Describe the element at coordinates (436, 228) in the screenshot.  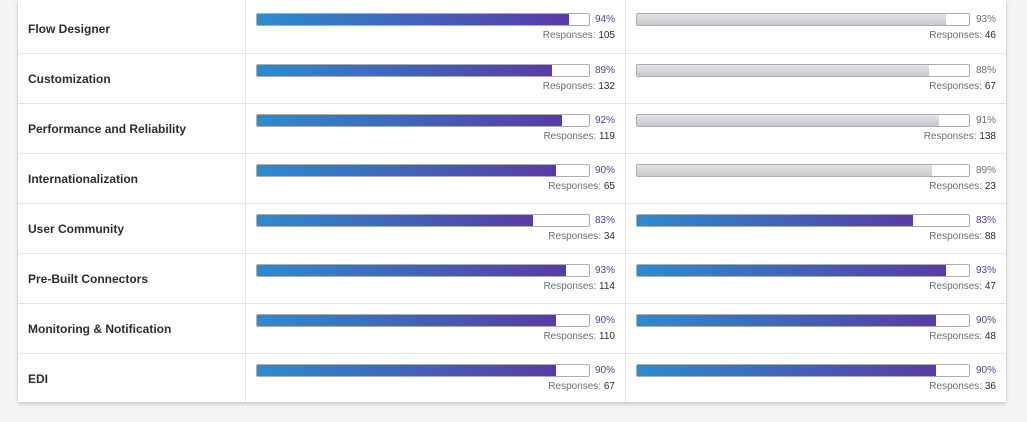
I see `score-cell-product-a: 83% Responses: 34` at that location.